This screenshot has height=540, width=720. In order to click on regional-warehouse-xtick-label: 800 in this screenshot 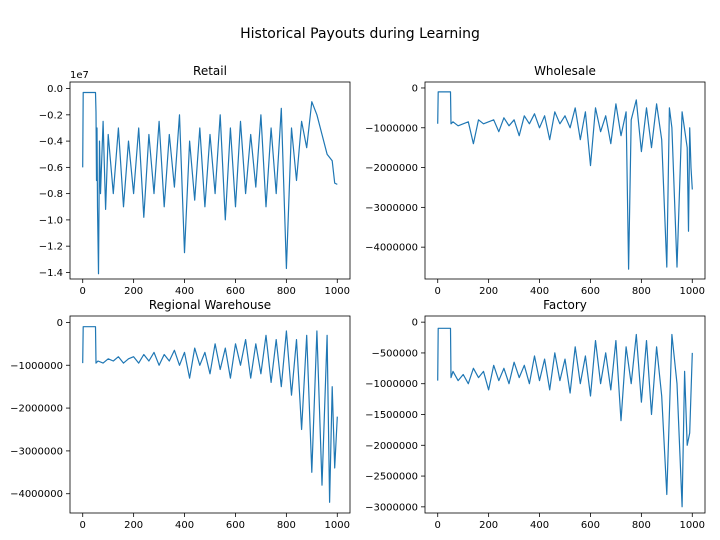, I will do `click(286, 525)`.